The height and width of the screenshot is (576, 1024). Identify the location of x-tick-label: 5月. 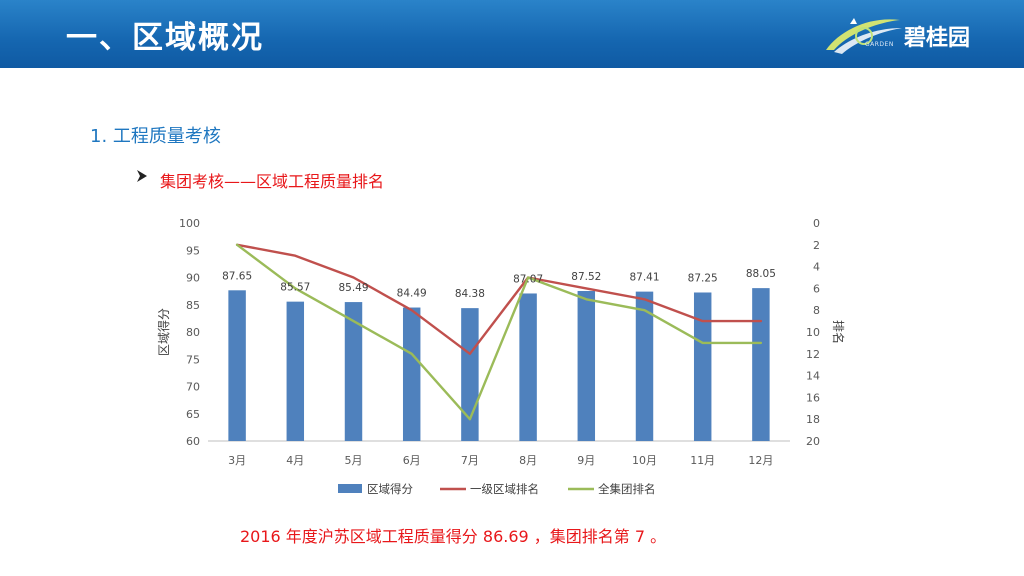
(354, 460).